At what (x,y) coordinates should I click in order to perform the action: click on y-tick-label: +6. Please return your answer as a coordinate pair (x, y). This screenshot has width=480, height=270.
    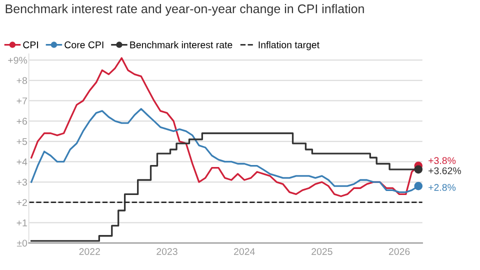
    Looking at the image, I should click on (21, 121).